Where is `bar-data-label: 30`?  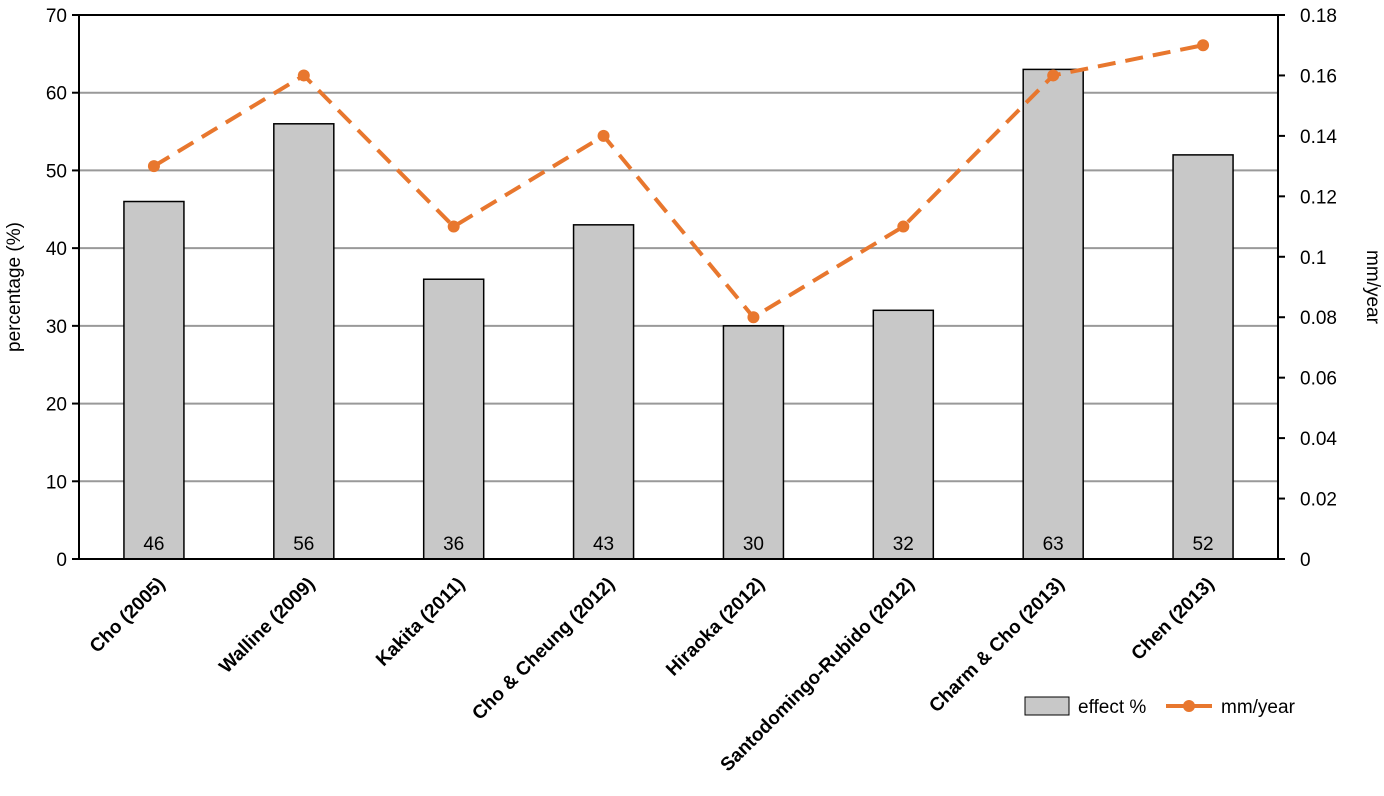 bar-data-label: 30 is located at coordinates (753, 544).